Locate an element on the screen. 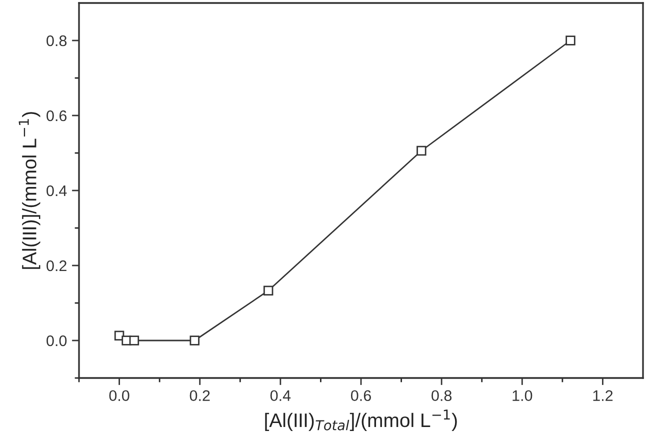 This screenshot has height=448, width=647. x-tick-label: 0.4 is located at coordinates (280, 396).